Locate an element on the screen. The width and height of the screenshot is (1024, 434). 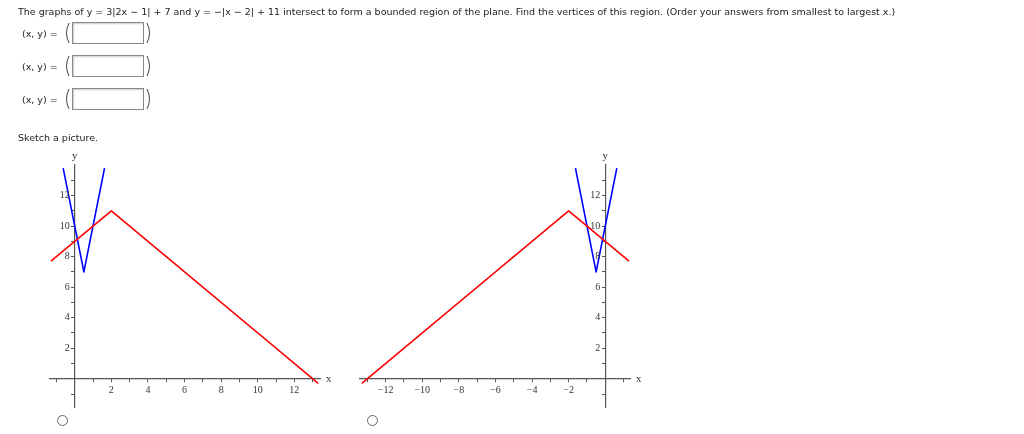
x-tick-label: 12 is located at coordinates (294, 390).